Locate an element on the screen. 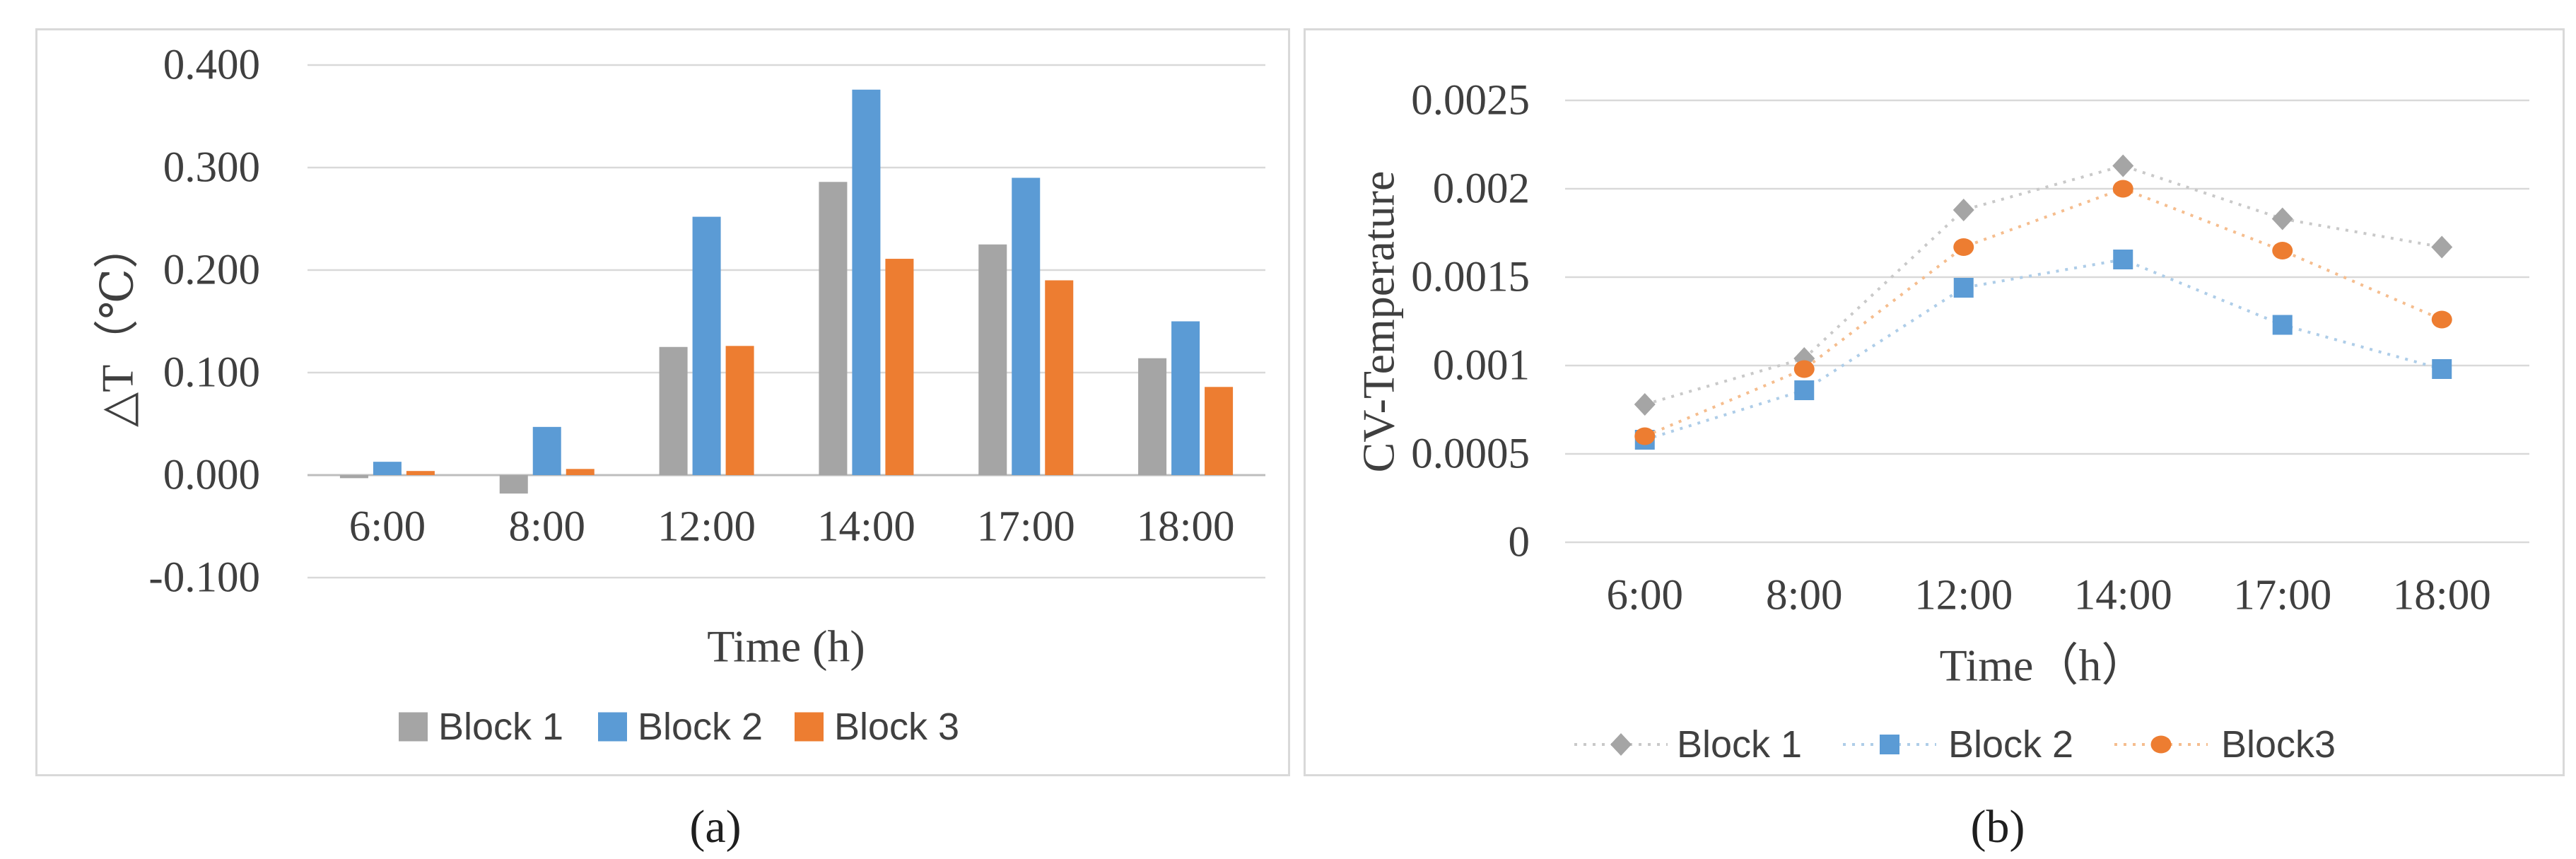 This screenshot has height=859, width=2576. caption-b: (b) is located at coordinates (1998, 827).